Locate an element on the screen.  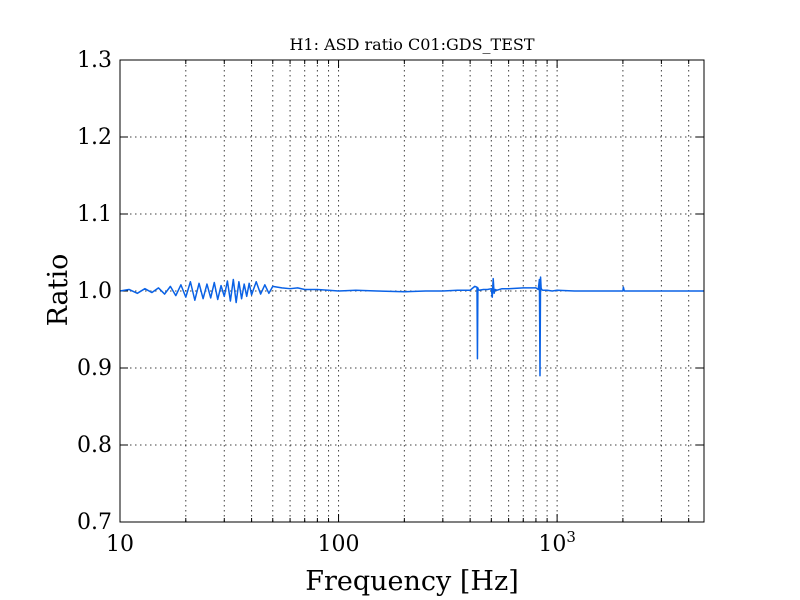
plot-data is located at coordinates (411, 326).